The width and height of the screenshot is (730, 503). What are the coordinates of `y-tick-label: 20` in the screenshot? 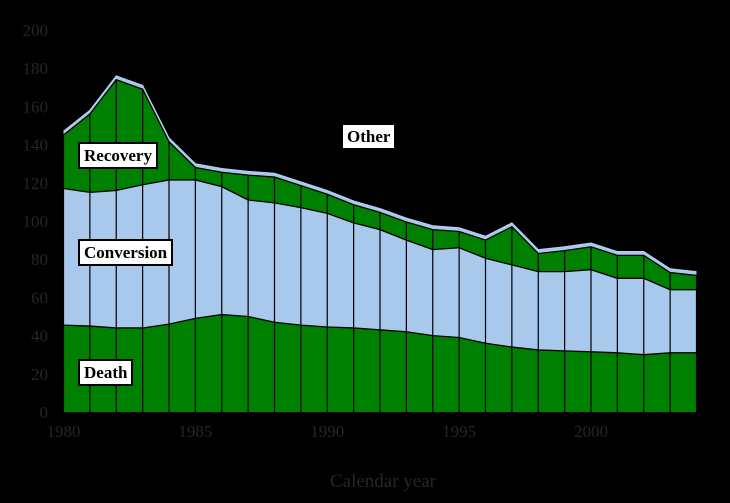 It's located at (39, 374).